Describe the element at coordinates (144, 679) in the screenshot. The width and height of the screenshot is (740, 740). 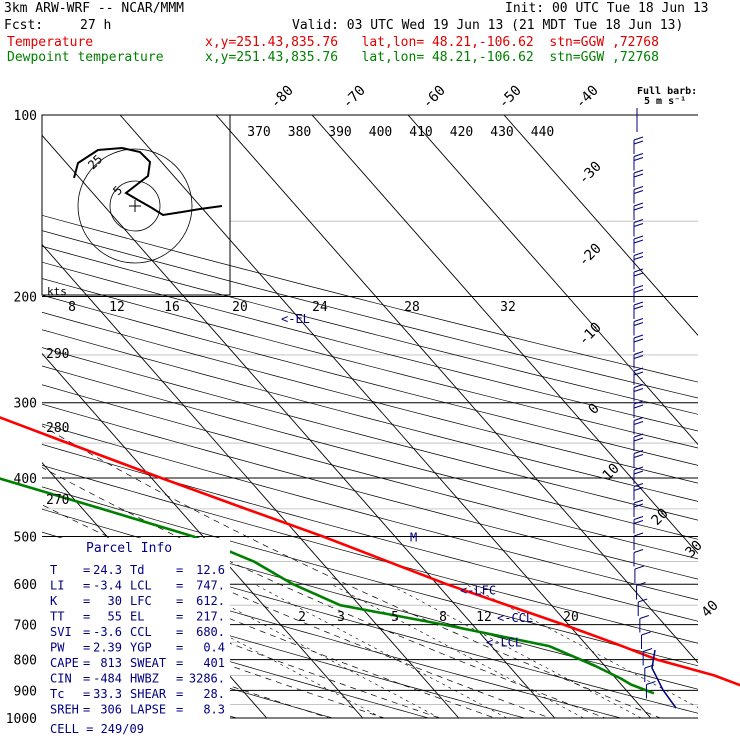
I see `parcel-row-label: HWBZ` at that location.